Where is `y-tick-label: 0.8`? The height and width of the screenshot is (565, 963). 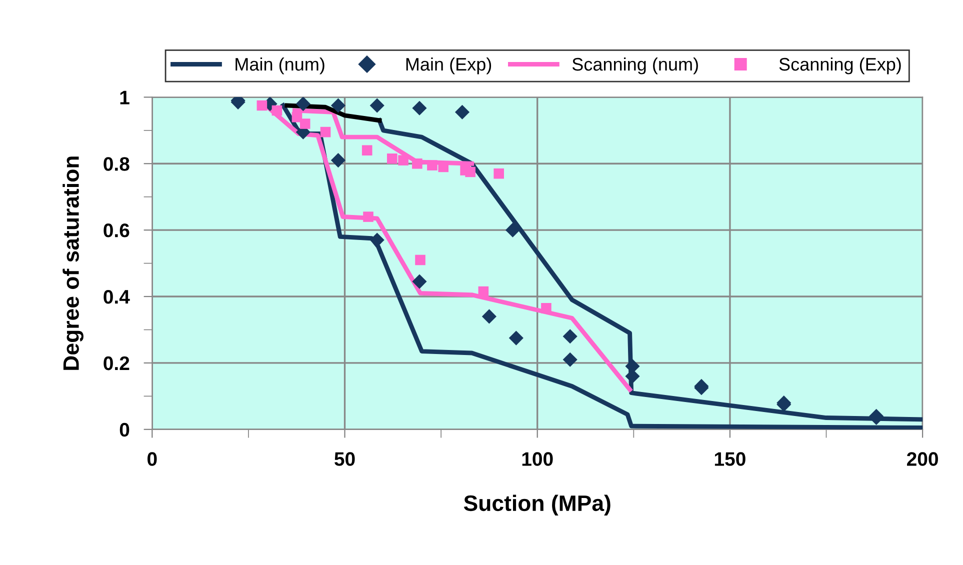
y-tick-label: 0.8 is located at coordinates (117, 164).